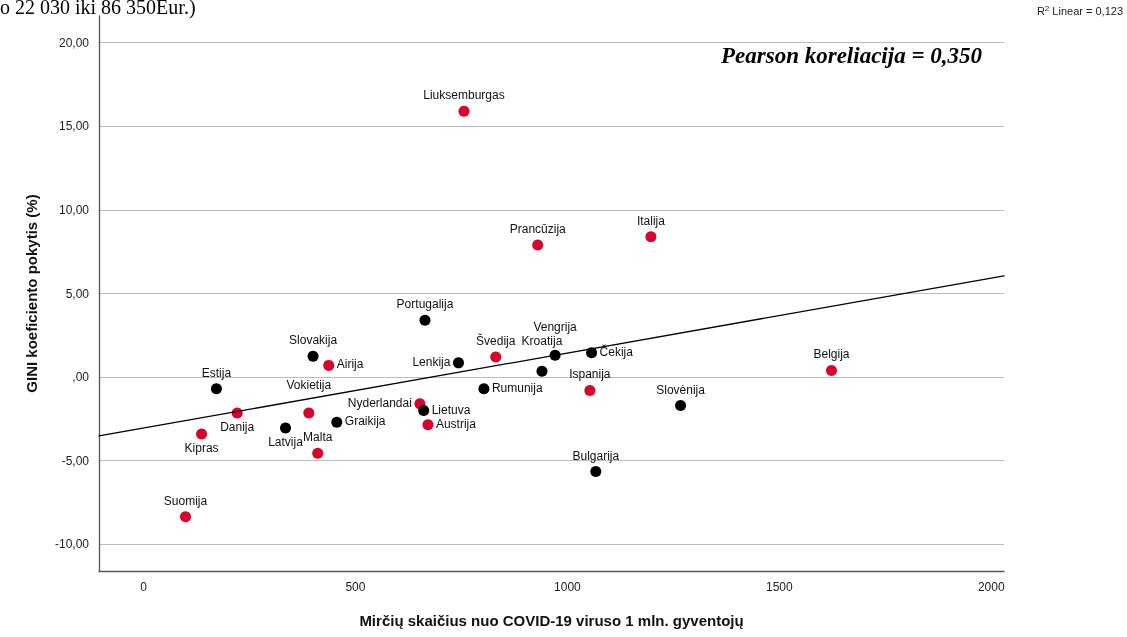  What do you see at coordinates (309, 385) in the screenshot?
I see `annotation: Vokietija` at bounding box center [309, 385].